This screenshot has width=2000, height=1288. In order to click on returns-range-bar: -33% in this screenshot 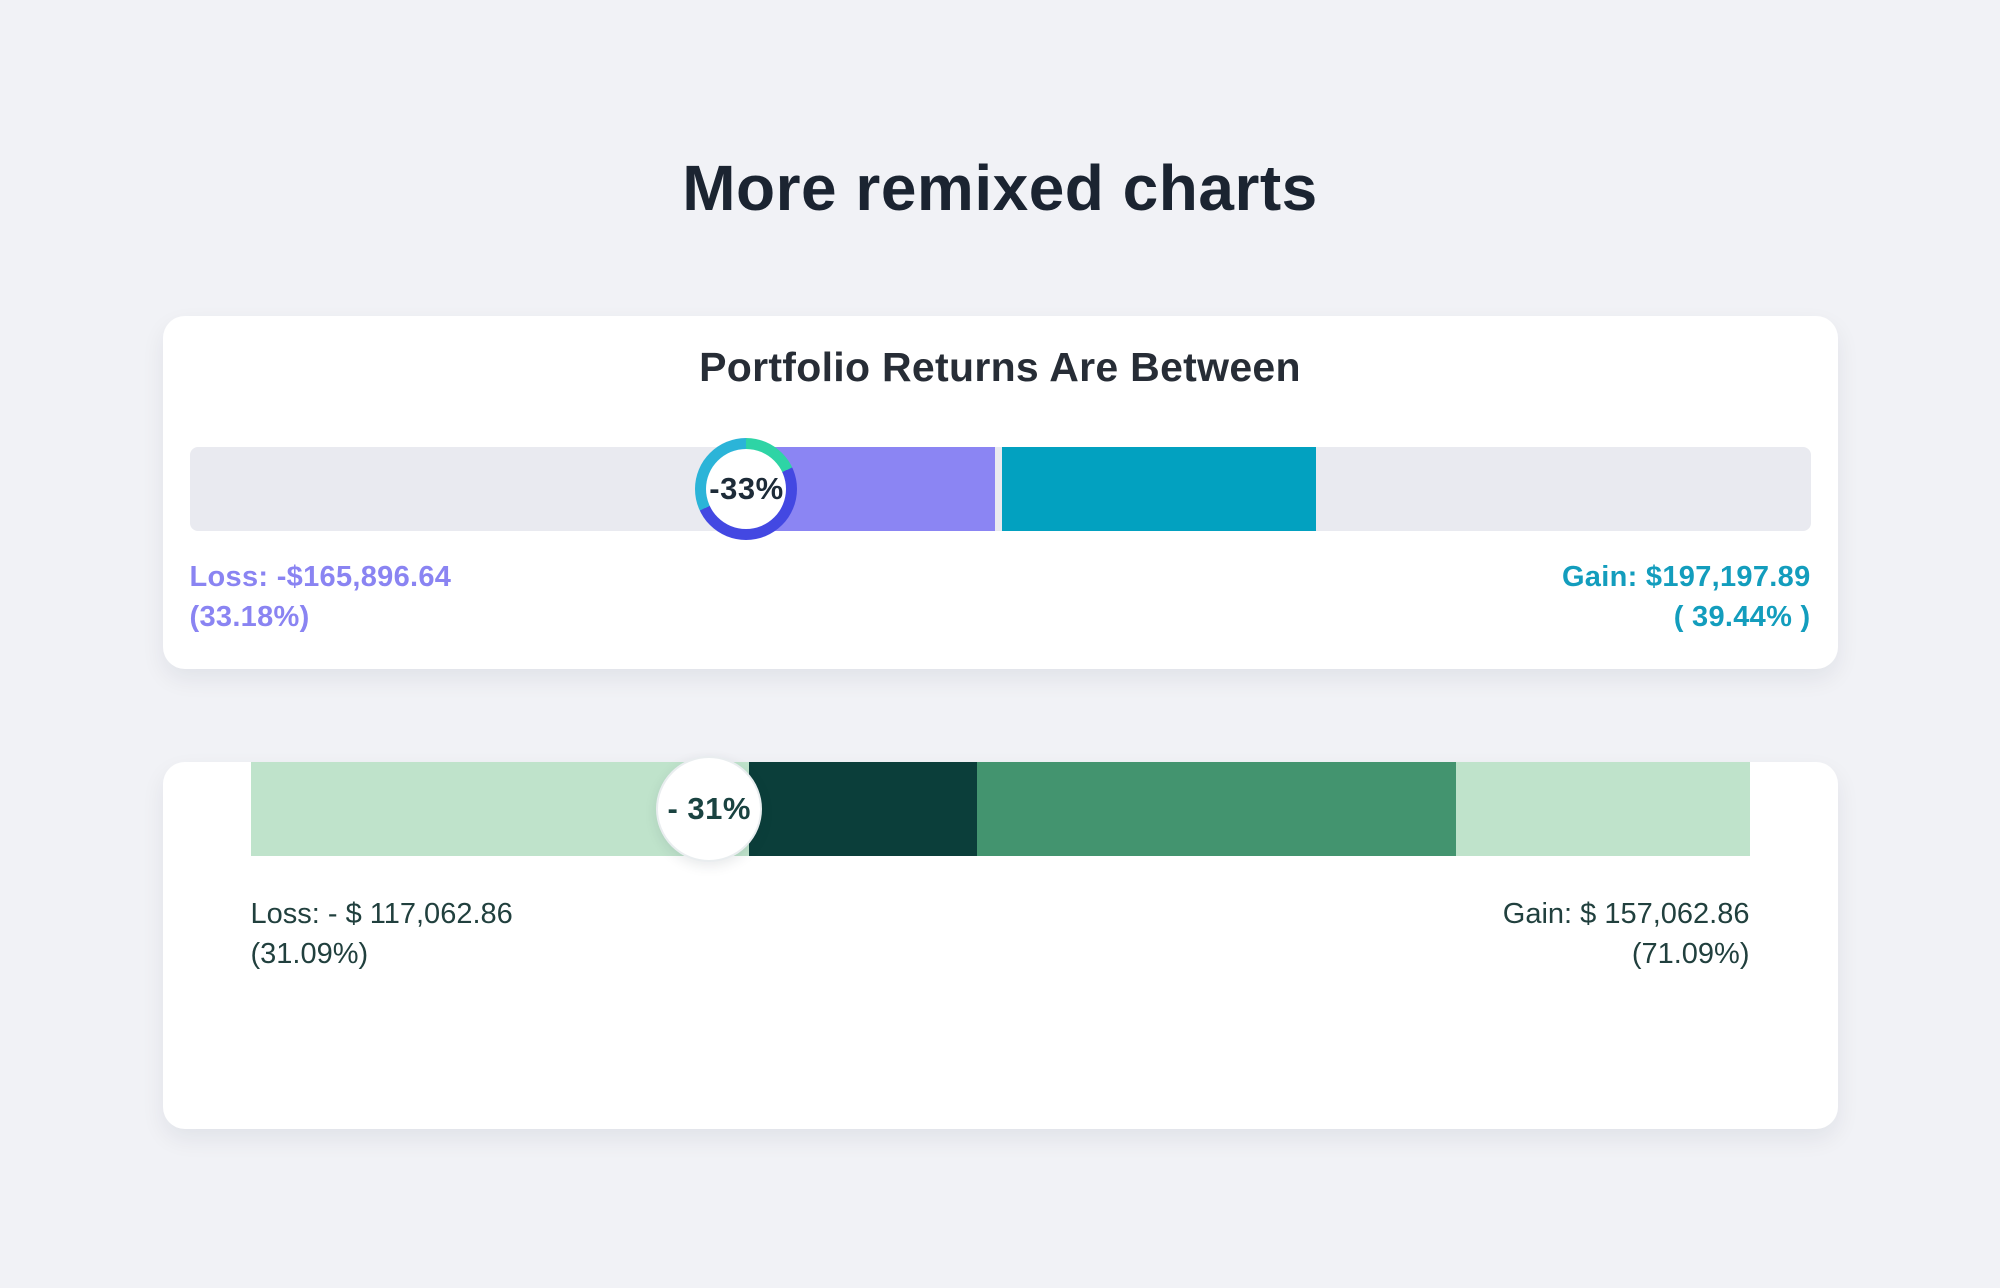, I will do `click(1000, 488)`.